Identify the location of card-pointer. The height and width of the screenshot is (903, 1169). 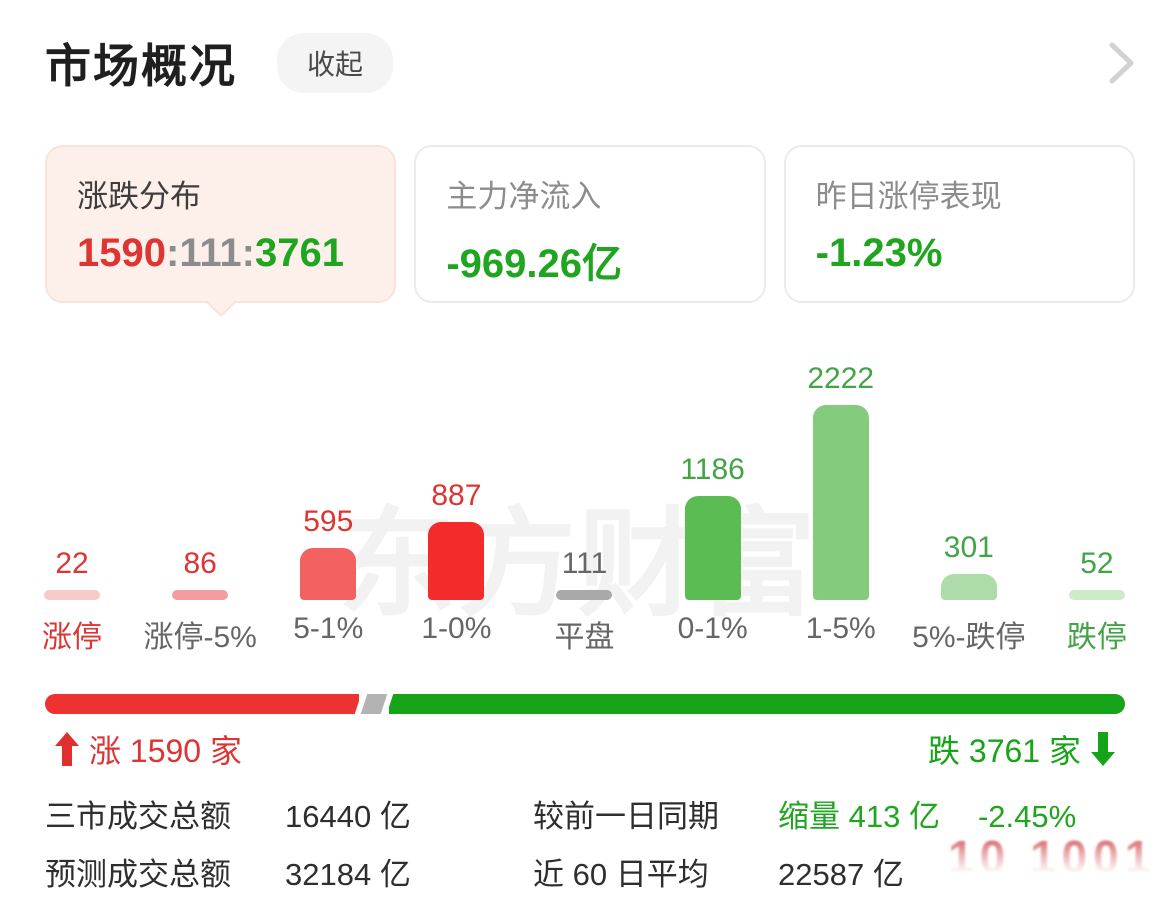
(221, 302).